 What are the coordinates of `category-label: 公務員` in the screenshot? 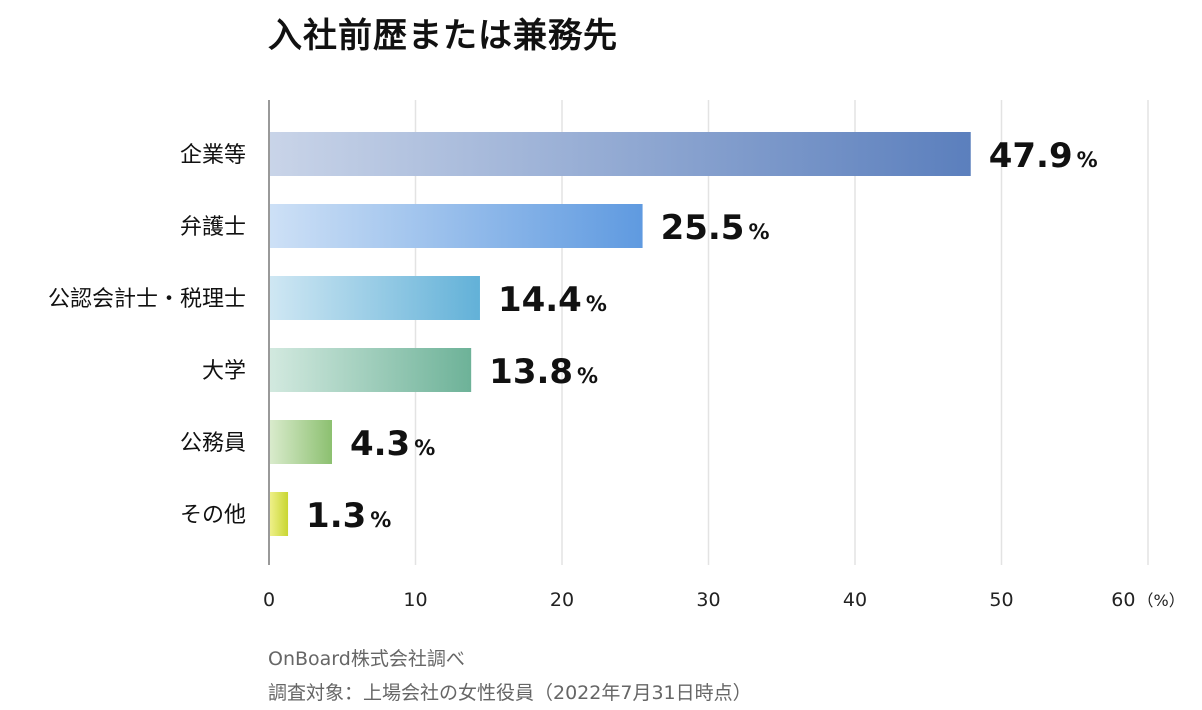 It's located at (213, 443).